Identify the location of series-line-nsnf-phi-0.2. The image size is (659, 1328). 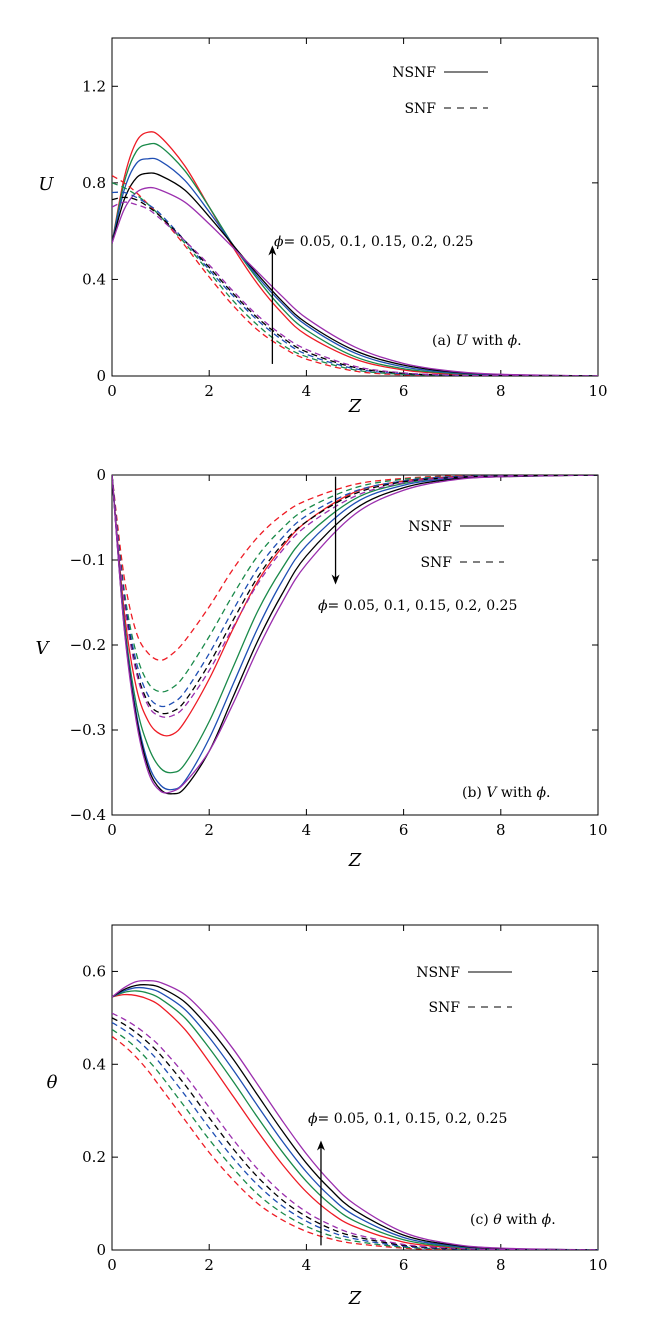
(355, 1117).